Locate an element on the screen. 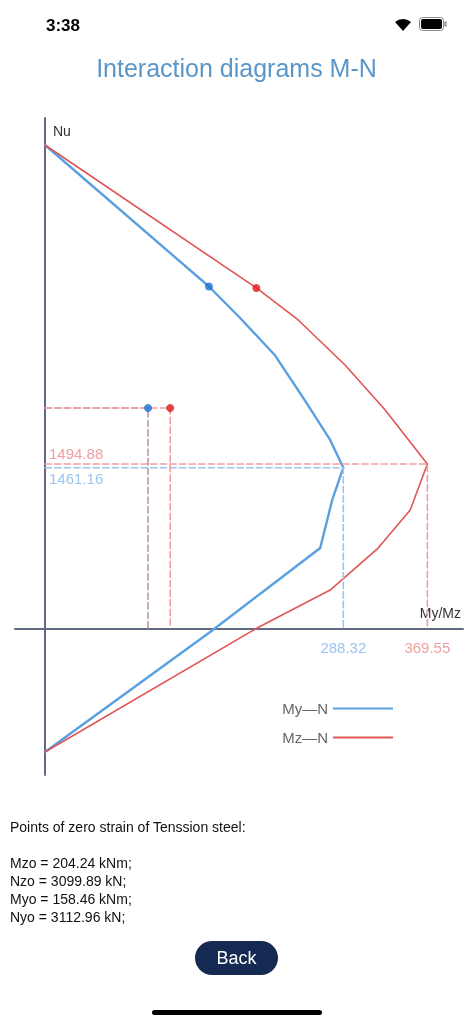  text: Nzo = 3099.89 kN; is located at coordinates (69, 881).